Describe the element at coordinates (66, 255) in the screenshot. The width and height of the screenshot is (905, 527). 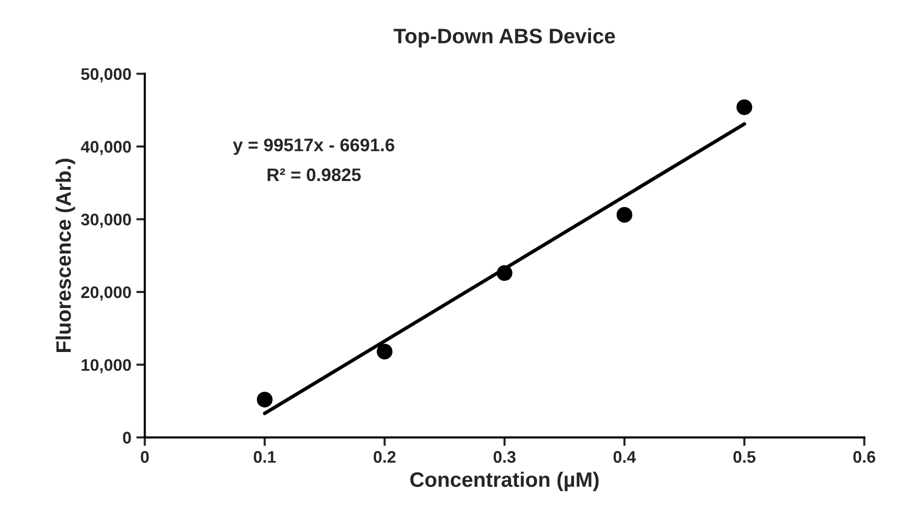
I see `y-axis-title: Fluorescence (Arb.)` at that location.